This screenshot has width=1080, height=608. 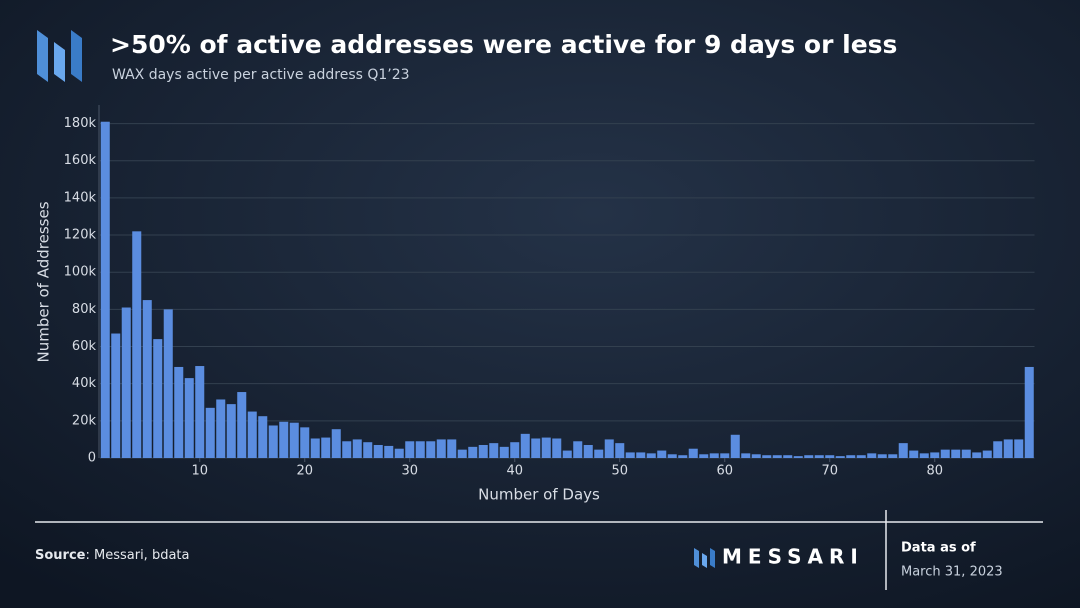 I want to click on x-tick-label: 20, so click(x=304, y=471).